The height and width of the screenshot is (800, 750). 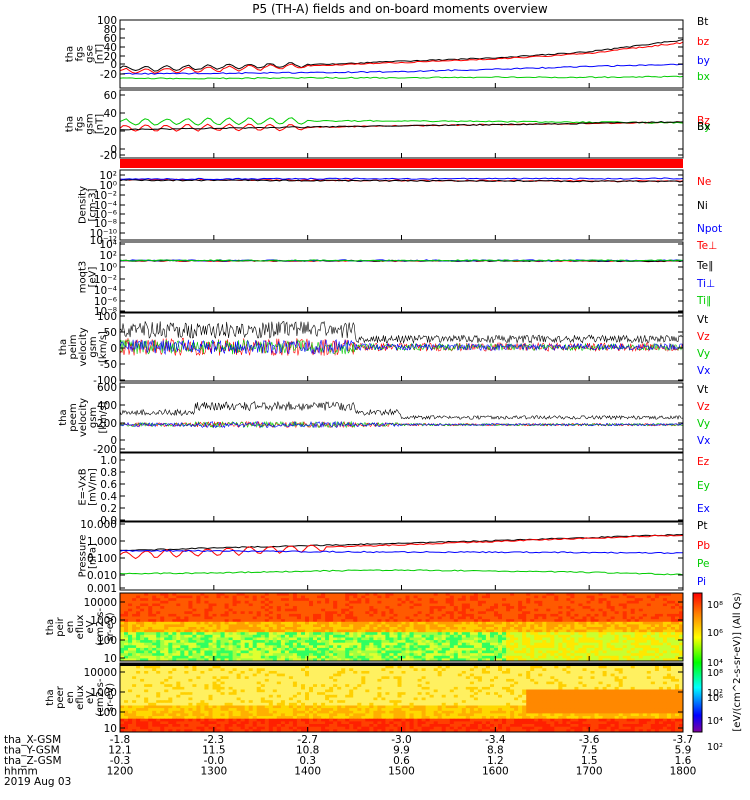 I want to click on legend-Vt: Vt, so click(x=702, y=320).